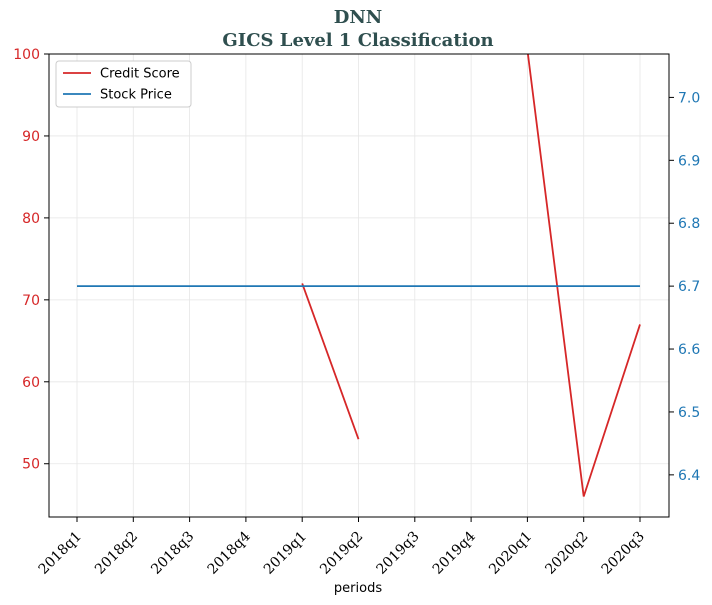 The image size is (712, 605). What do you see at coordinates (358, 588) in the screenshot?
I see `x-axis-label: periods` at bounding box center [358, 588].